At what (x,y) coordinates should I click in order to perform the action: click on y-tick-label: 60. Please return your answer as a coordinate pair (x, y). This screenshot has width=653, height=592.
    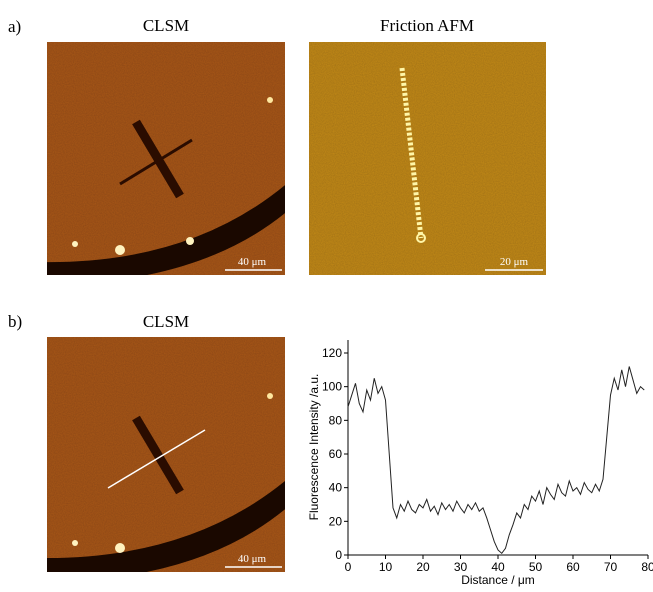
    Looking at the image, I should click on (336, 454).